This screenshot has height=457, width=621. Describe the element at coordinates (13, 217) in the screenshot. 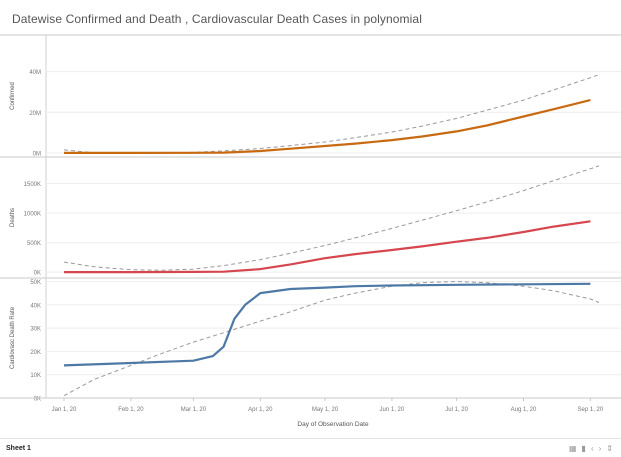

I see `y-axis-title: Deaths` at that location.